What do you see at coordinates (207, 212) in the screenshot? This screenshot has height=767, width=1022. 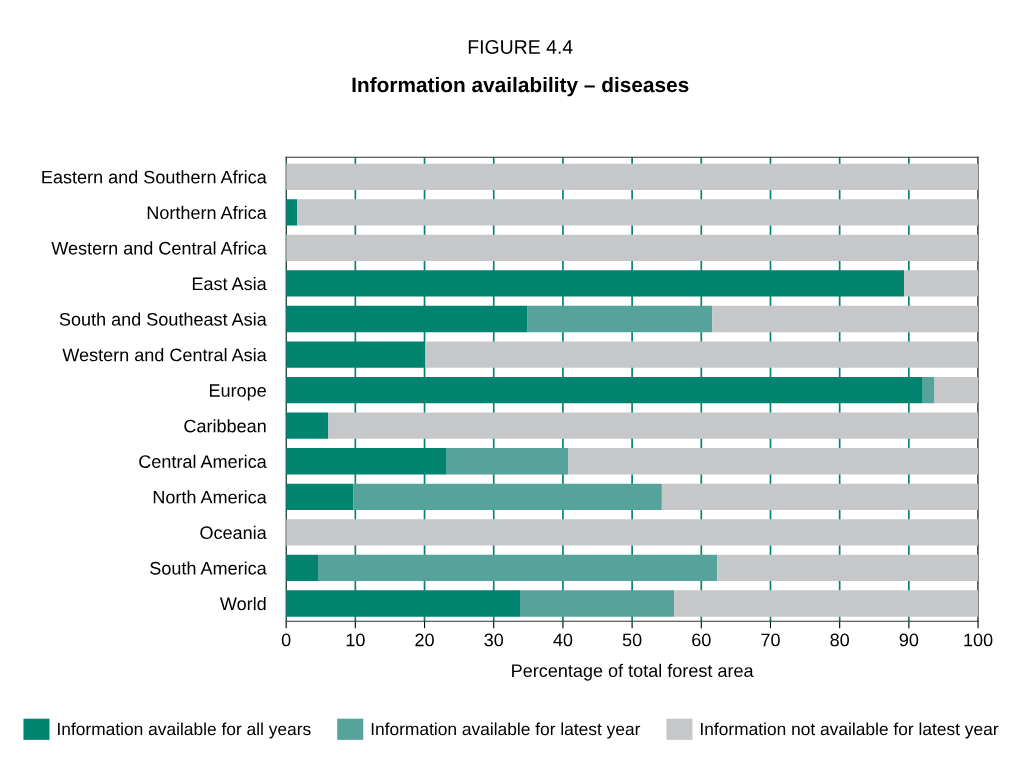 I see `y-tick-label: Northern Africa` at bounding box center [207, 212].